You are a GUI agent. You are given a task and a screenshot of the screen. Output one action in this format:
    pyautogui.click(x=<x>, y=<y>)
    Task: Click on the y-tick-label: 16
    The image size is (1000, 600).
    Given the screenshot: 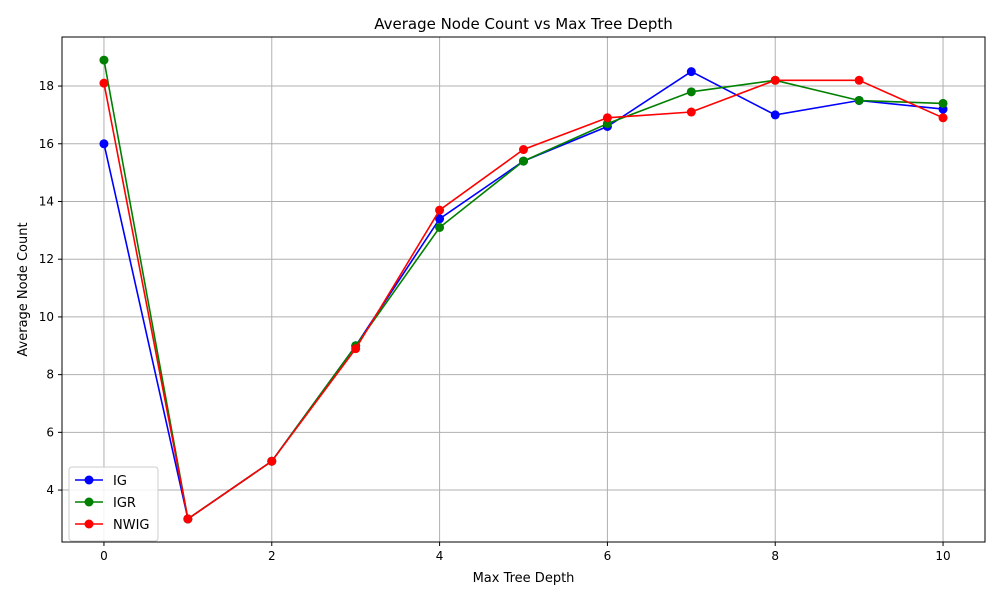 What is the action you would take?
    pyautogui.click(x=46, y=144)
    